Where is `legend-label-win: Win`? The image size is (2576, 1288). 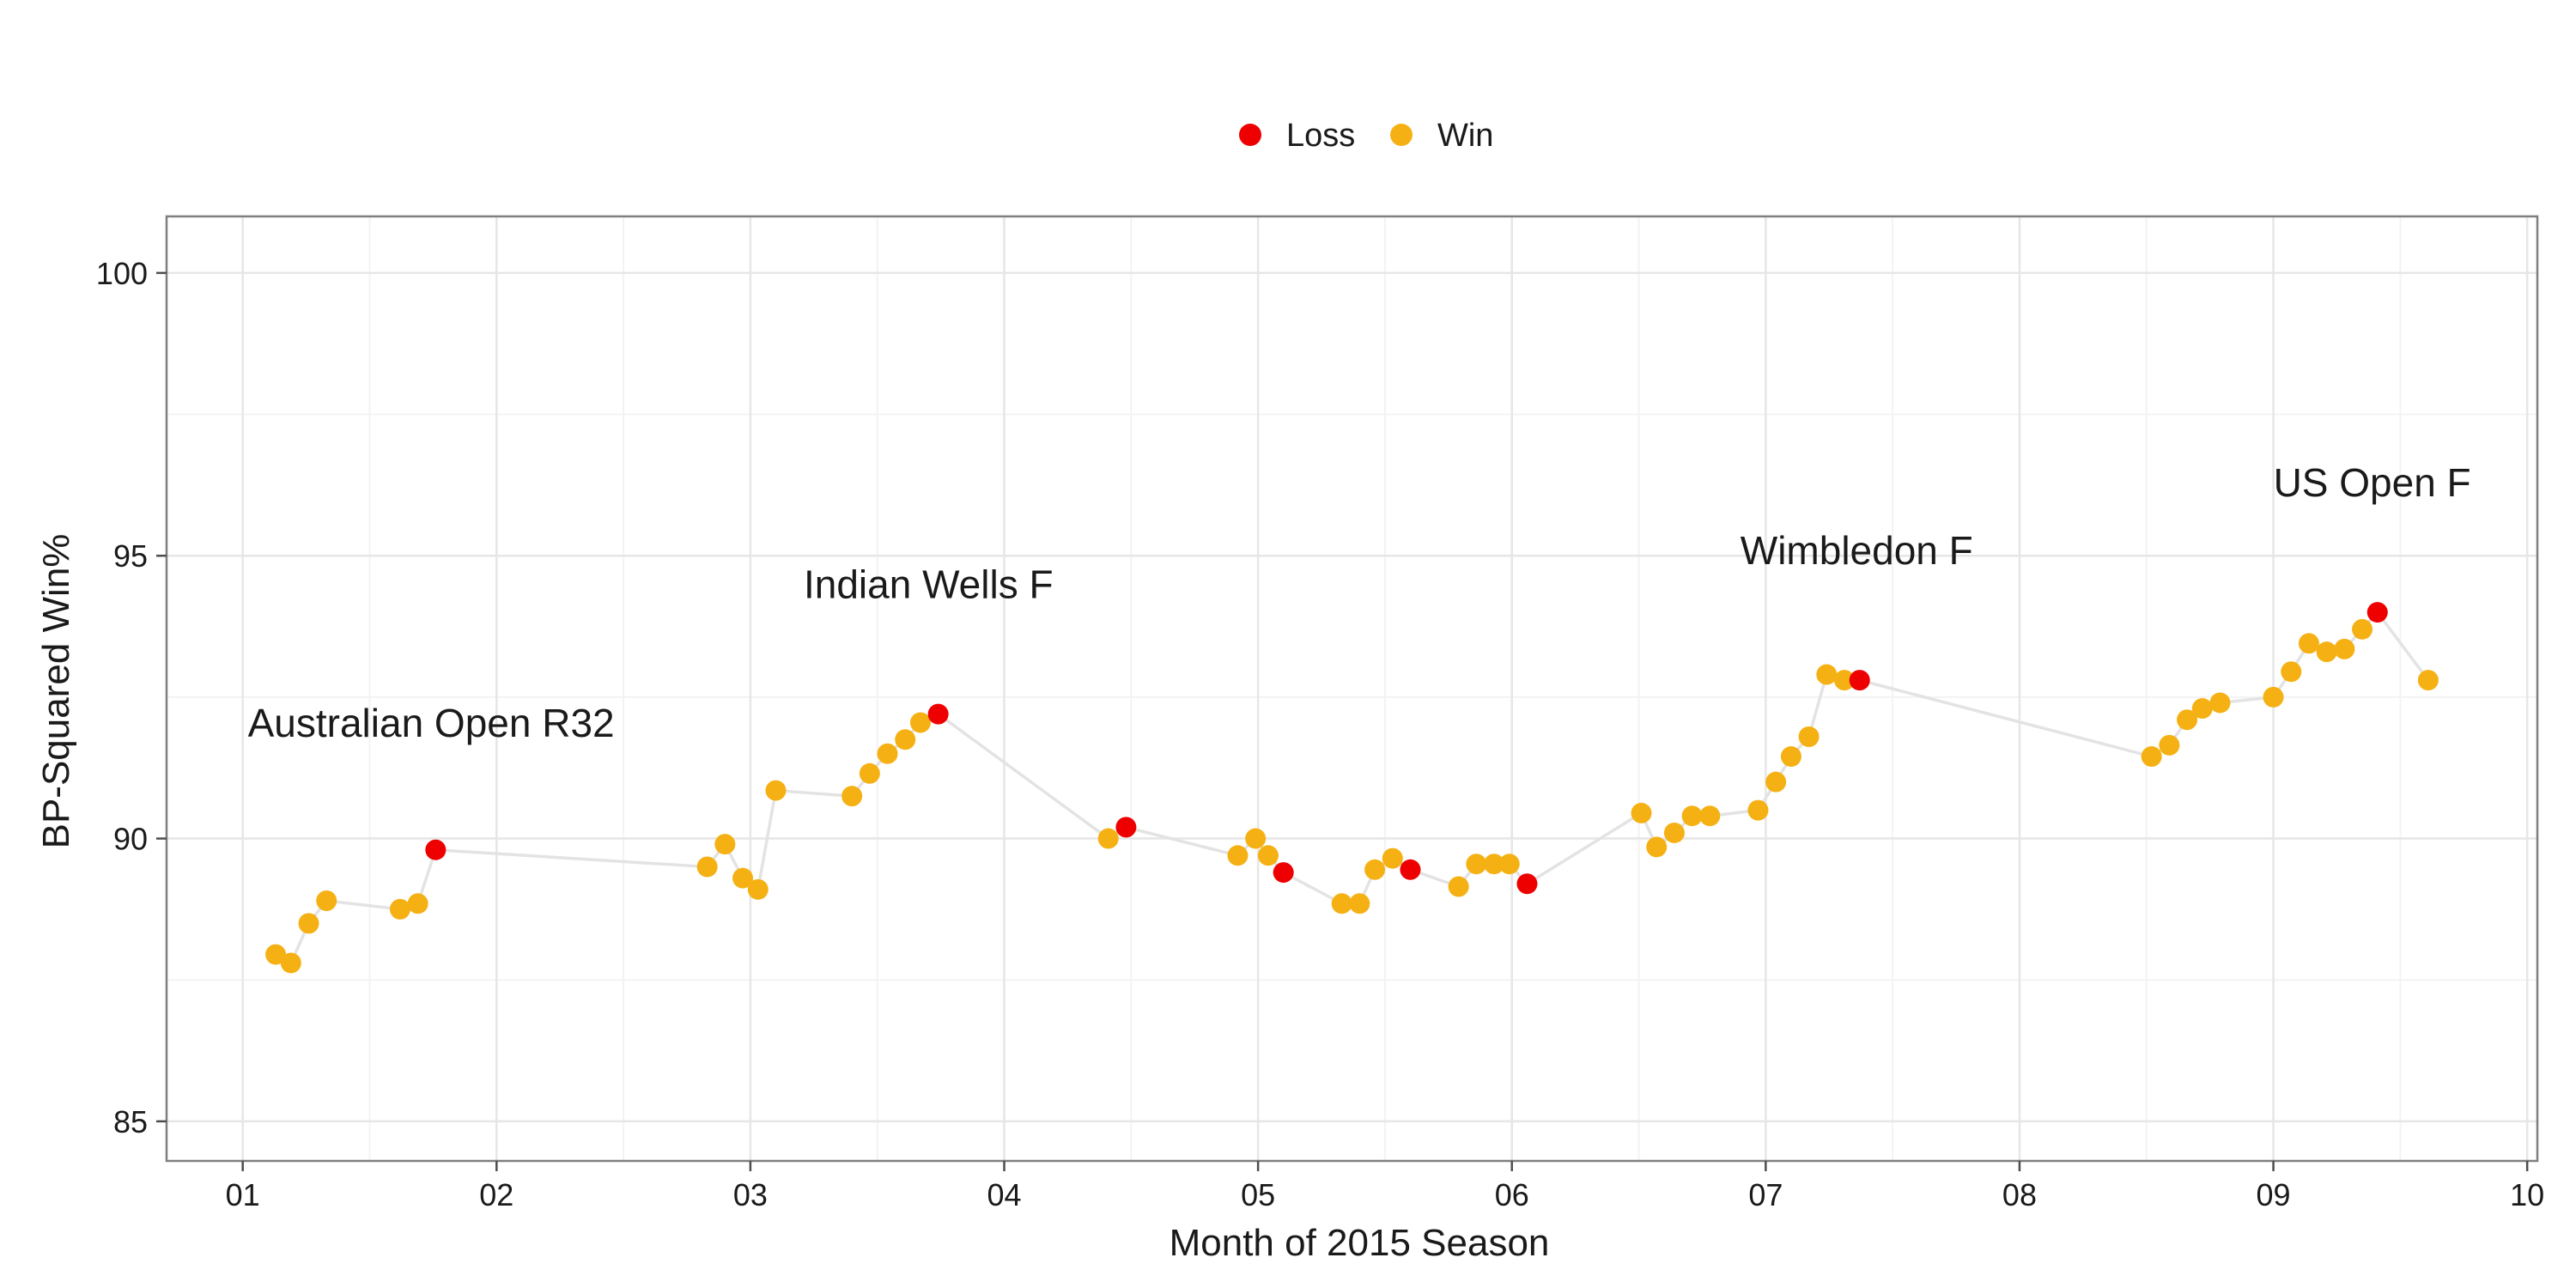
legend-label-win: Win is located at coordinates (1465, 136).